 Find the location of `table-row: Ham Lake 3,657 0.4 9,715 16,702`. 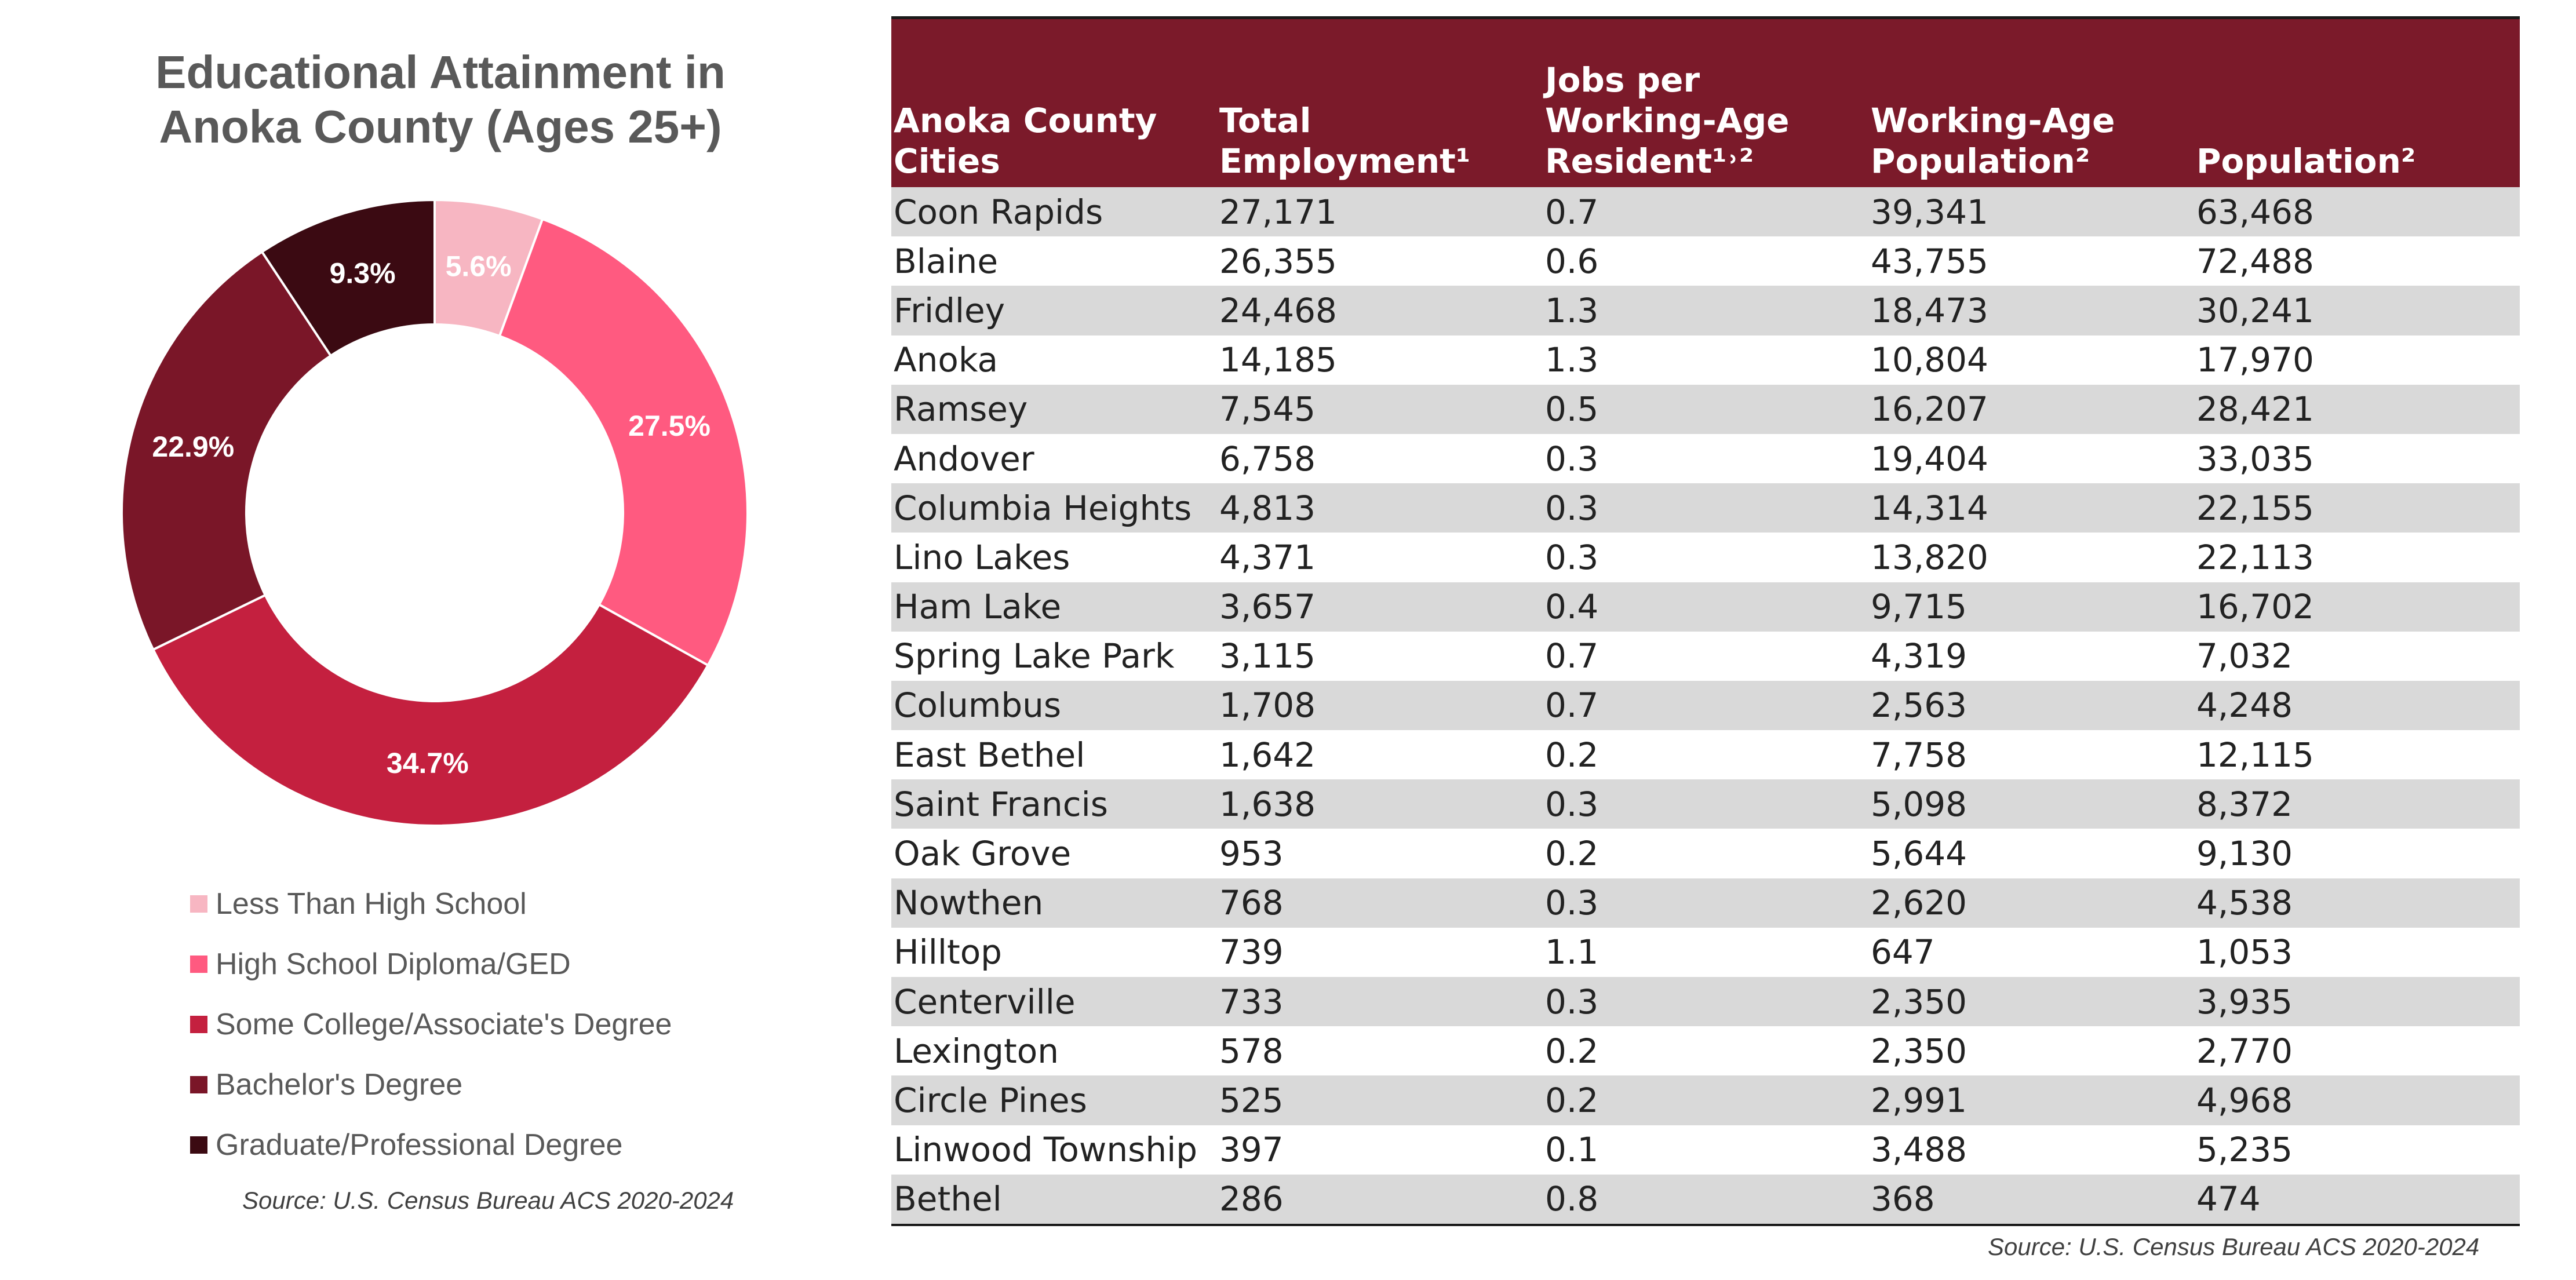

table-row: Ham Lake 3,657 0.4 9,715 16,702 is located at coordinates (1705, 607).